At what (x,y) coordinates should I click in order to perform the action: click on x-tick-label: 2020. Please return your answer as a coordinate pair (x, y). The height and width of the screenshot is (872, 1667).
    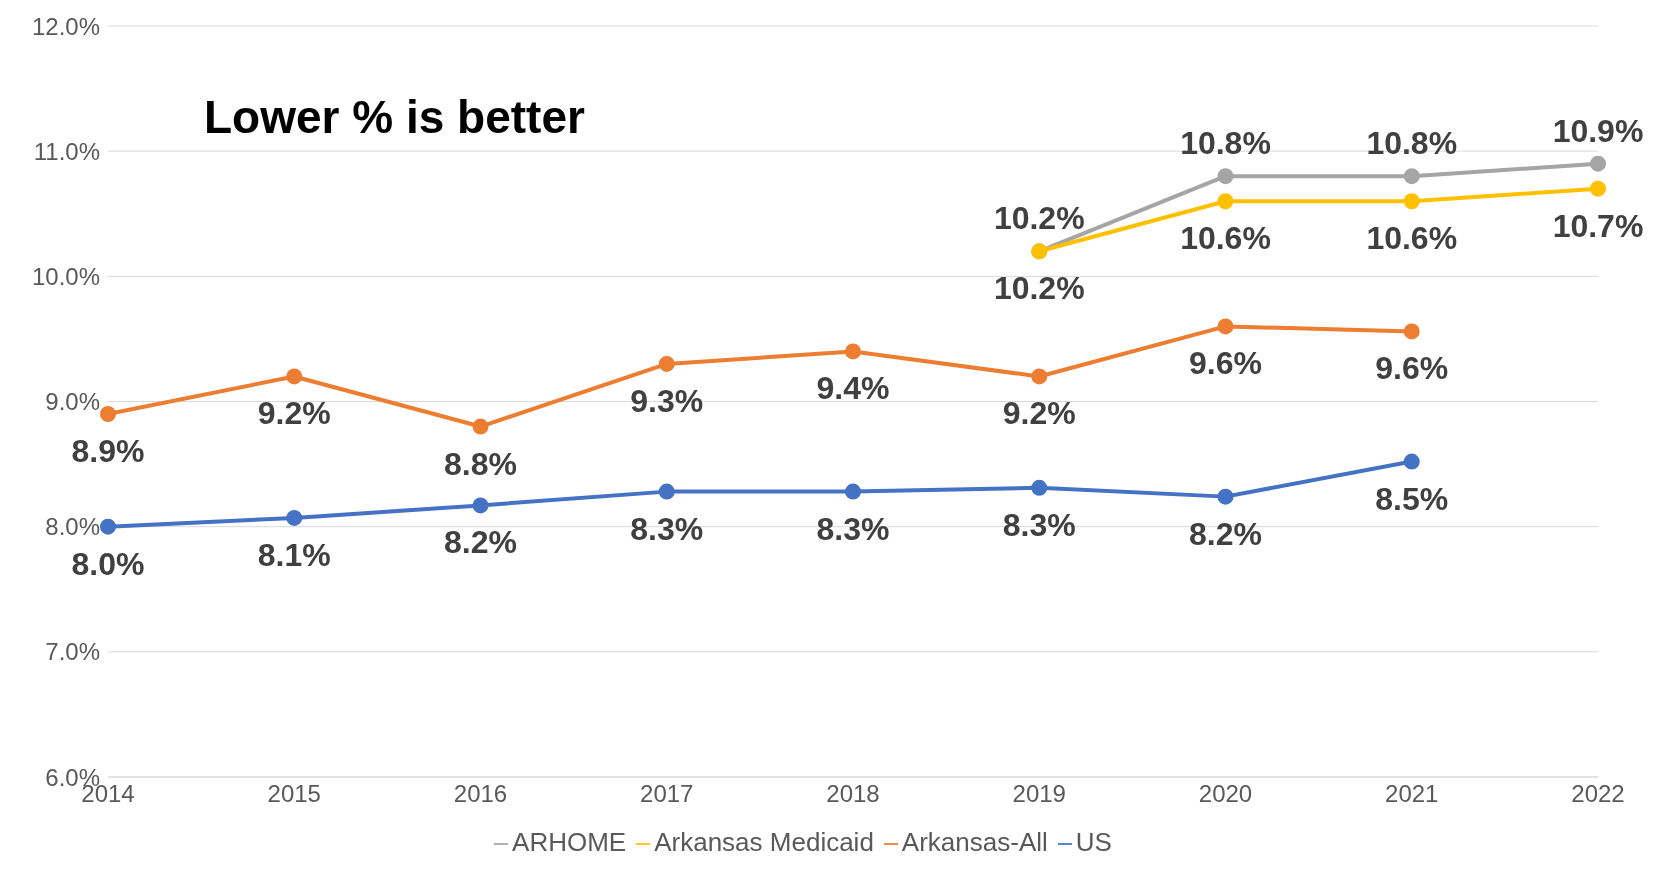
    Looking at the image, I should click on (1225, 794).